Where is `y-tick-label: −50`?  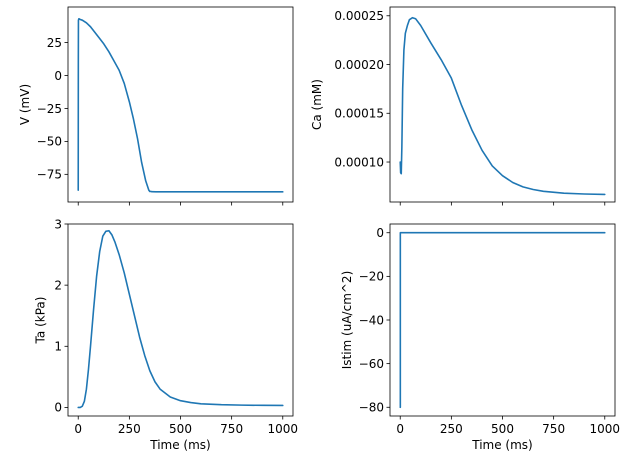 y-tick-label: −50 is located at coordinates (49, 142).